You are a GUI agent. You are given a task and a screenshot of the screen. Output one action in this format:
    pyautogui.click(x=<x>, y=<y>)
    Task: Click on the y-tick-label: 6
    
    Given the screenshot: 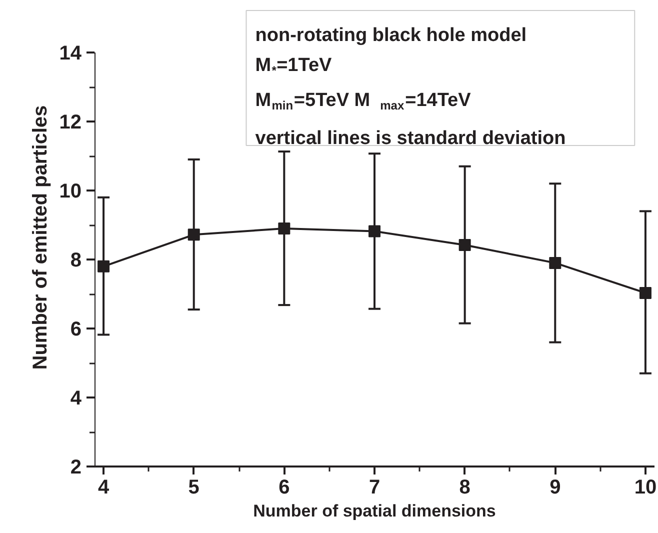 What is the action you would take?
    pyautogui.click(x=76, y=329)
    